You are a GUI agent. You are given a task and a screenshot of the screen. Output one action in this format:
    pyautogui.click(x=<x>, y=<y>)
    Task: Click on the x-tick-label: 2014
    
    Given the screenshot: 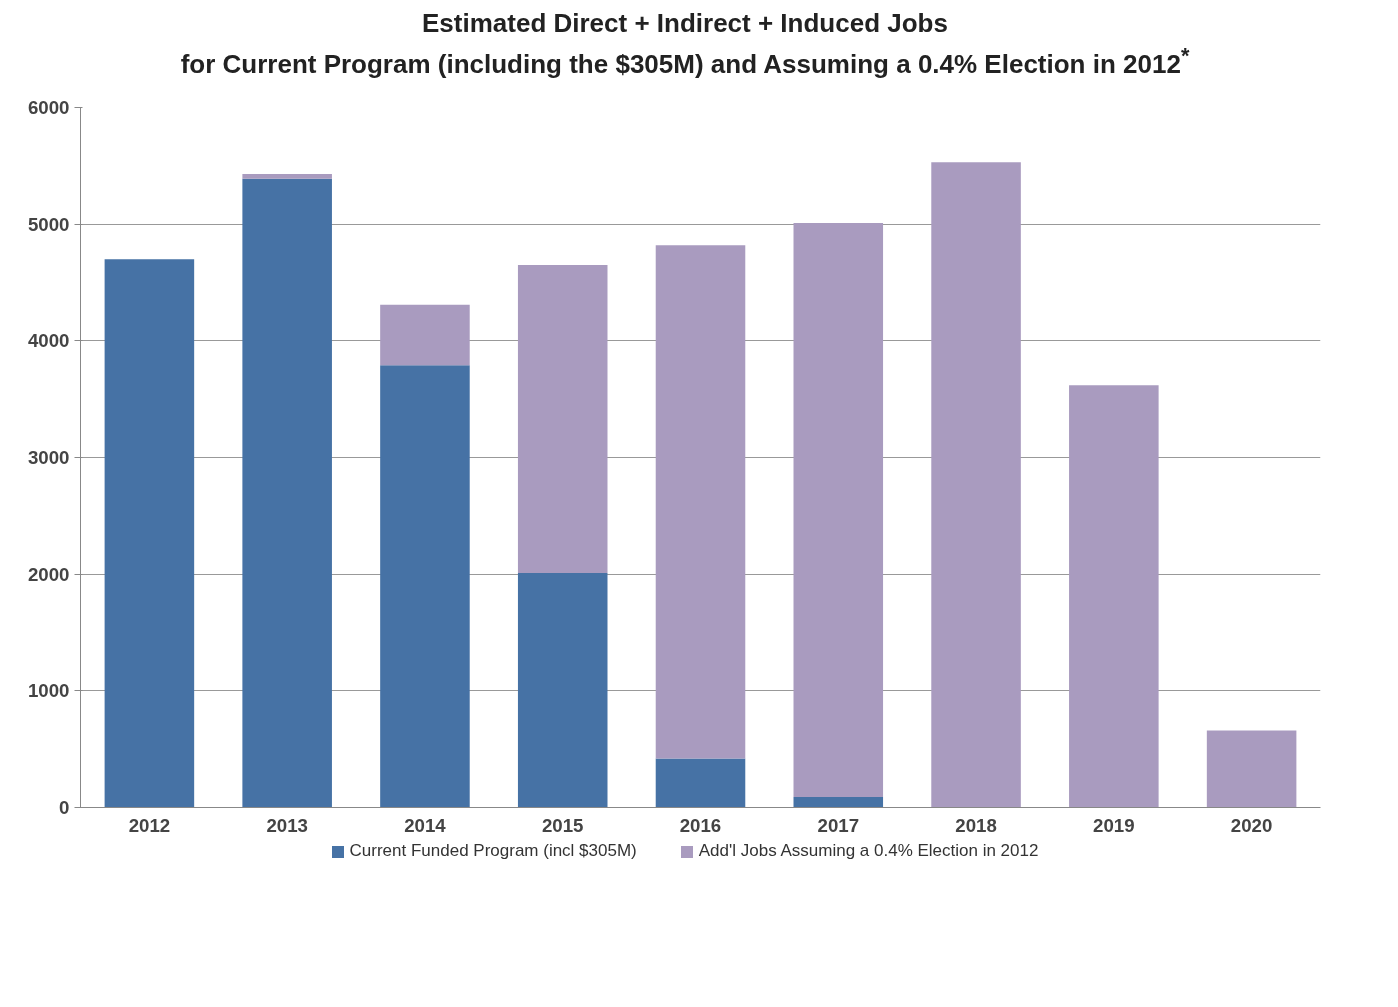 What is the action you would take?
    pyautogui.click(x=425, y=825)
    